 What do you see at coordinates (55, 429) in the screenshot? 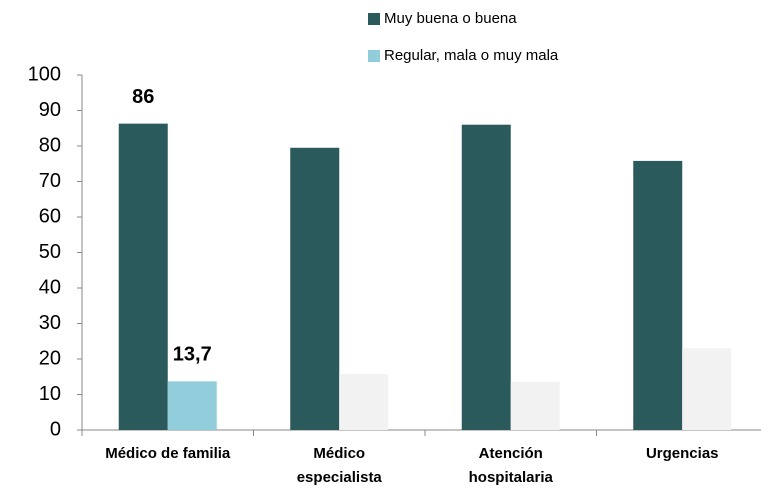
I see `y-tick-label: 0` at bounding box center [55, 429].